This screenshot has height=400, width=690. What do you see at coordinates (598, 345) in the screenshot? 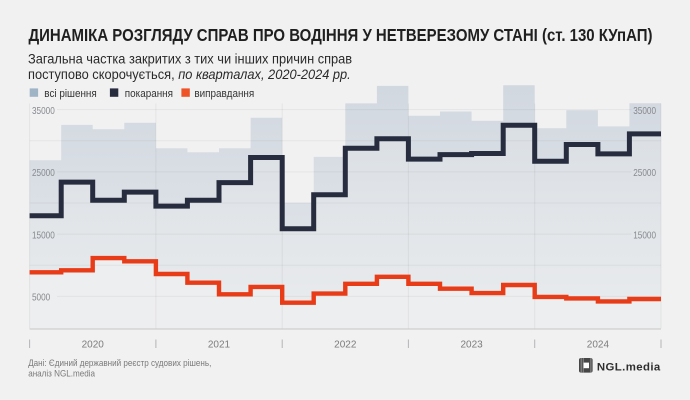
I see `svg-text: 2024` at bounding box center [598, 345].